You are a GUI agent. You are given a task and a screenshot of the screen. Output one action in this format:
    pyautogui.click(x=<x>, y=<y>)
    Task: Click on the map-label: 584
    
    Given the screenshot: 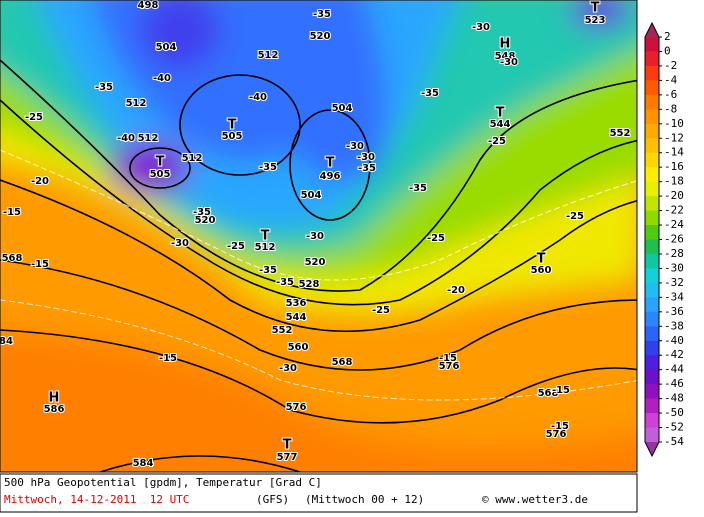 What is the action you would take?
    pyautogui.click(x=143, y=463)
    